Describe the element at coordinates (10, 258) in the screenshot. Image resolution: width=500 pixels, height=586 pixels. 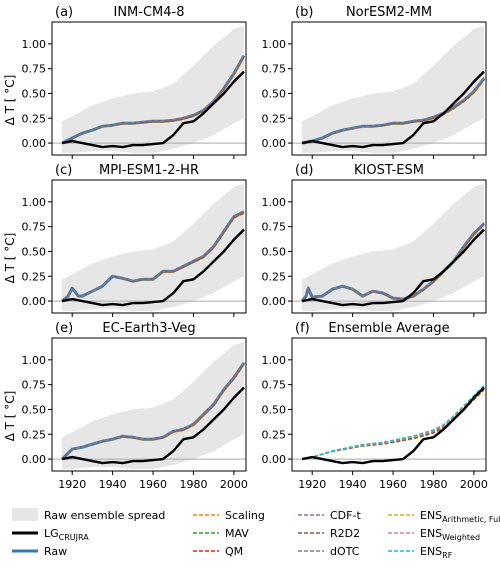
I see `y-axis-label-middle: Δ T [ °C]` at that location.